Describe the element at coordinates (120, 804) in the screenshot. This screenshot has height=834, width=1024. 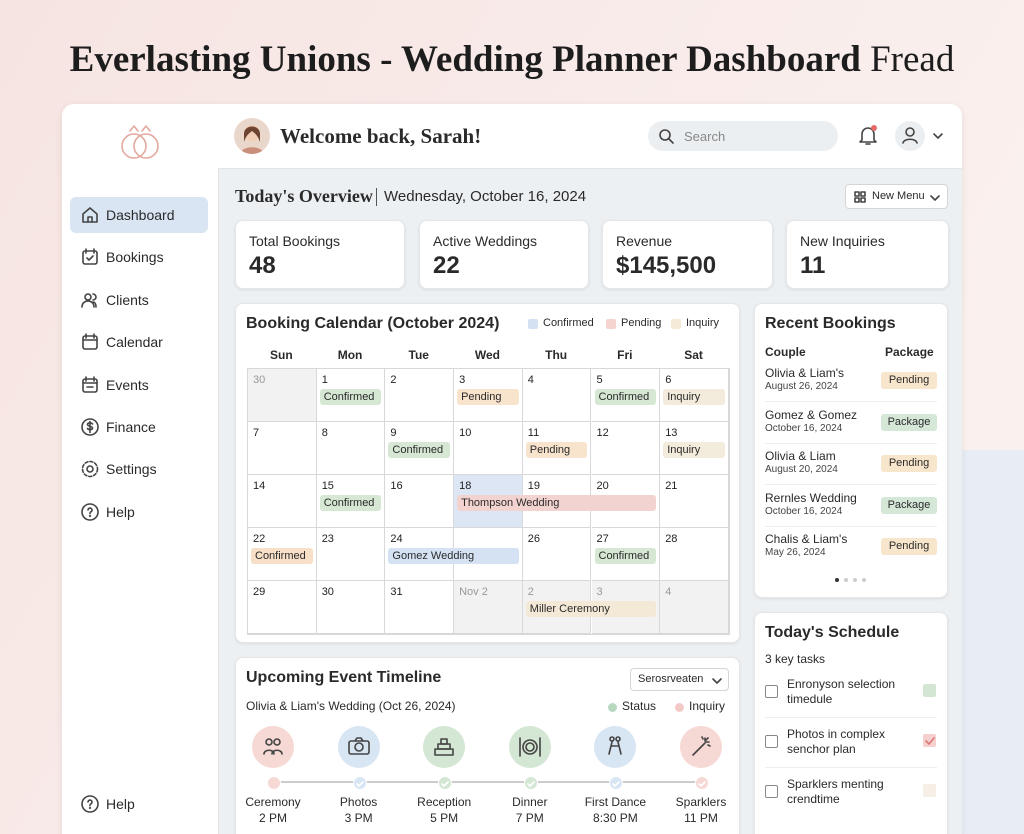
I see `nav-label: Help` at that location.